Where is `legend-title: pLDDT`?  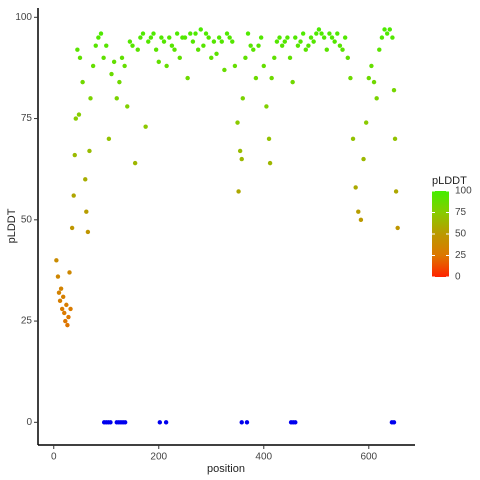 legend-title: pLDDT is located at coordinates (449, 181).